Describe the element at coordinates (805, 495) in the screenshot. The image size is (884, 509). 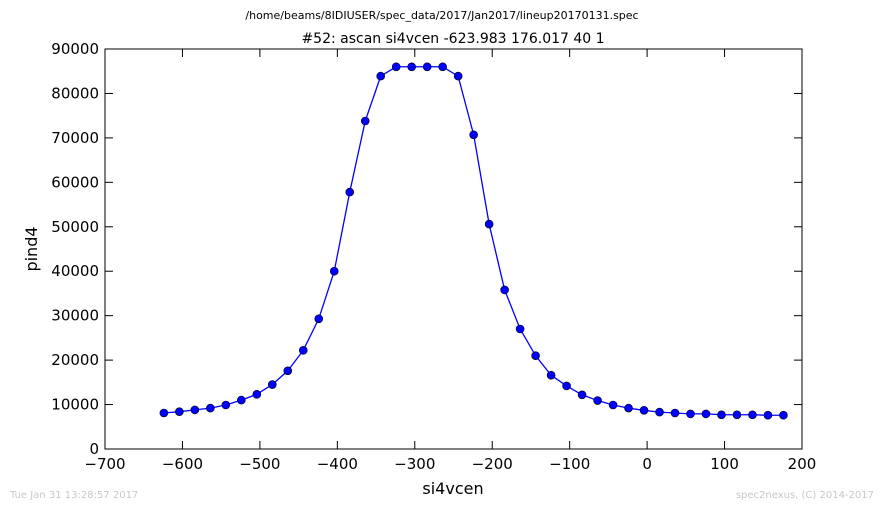
I see `copyright-footer: spec2nexus, (C) 2014-2017` at that location.